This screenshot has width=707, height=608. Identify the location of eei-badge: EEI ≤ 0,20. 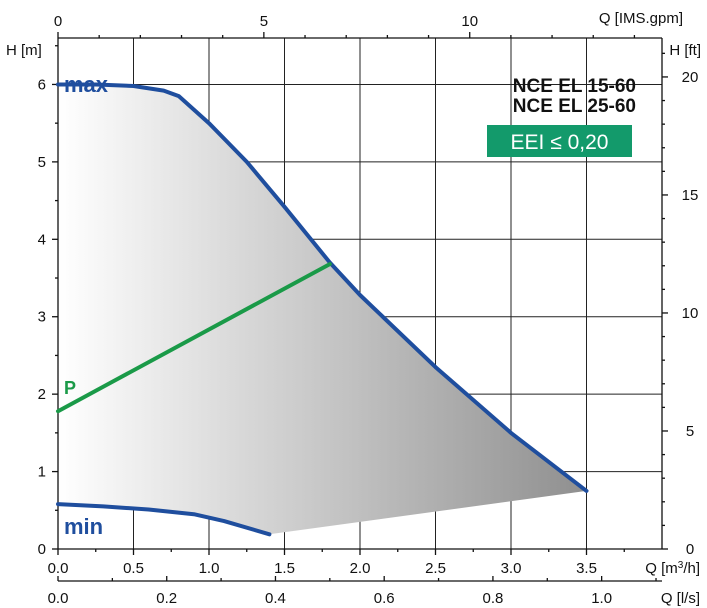
(560, 142).